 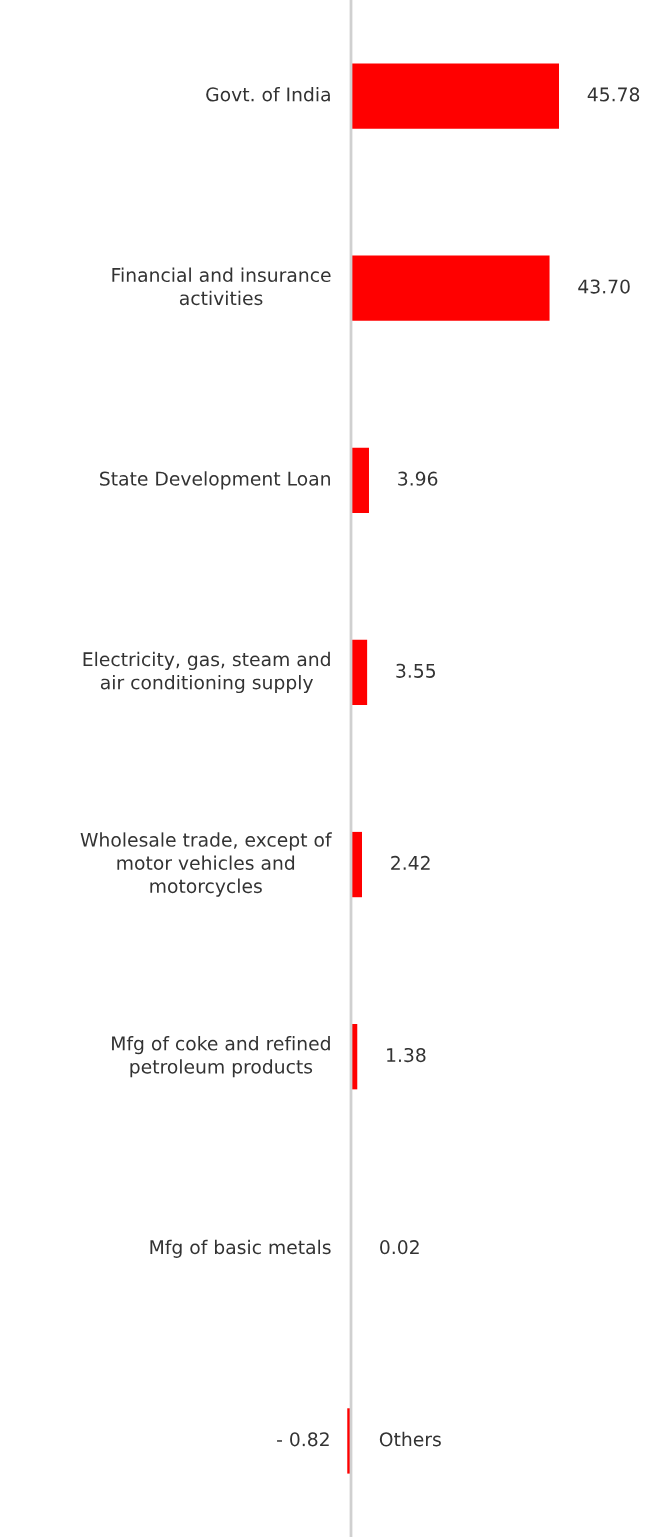 I want to click on data-label: 0.02, so click(x=399, y=1247).